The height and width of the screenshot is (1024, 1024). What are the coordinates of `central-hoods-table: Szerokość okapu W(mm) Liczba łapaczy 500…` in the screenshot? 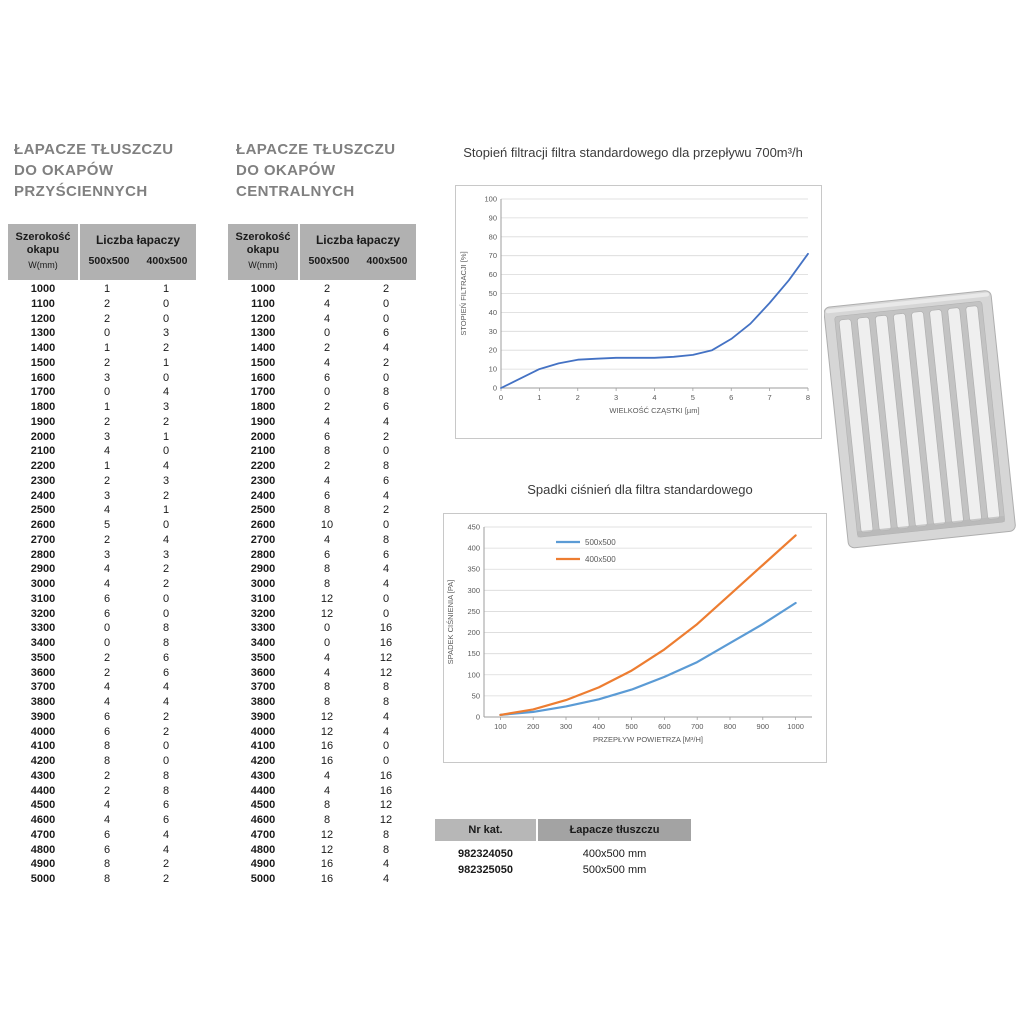 It's located at (322, 555).